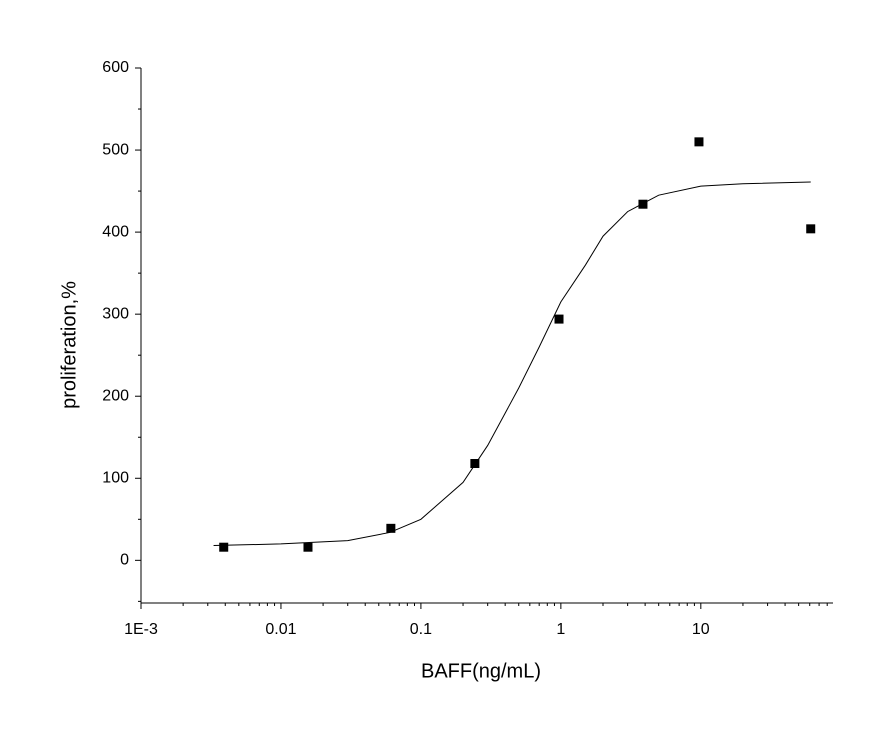 The width and height of the screenshot is (869, 740). What do you see at coordinates (115, 395) in the screenshot?
I see `y-tick-label: 200` at bounding box center [115, 395].